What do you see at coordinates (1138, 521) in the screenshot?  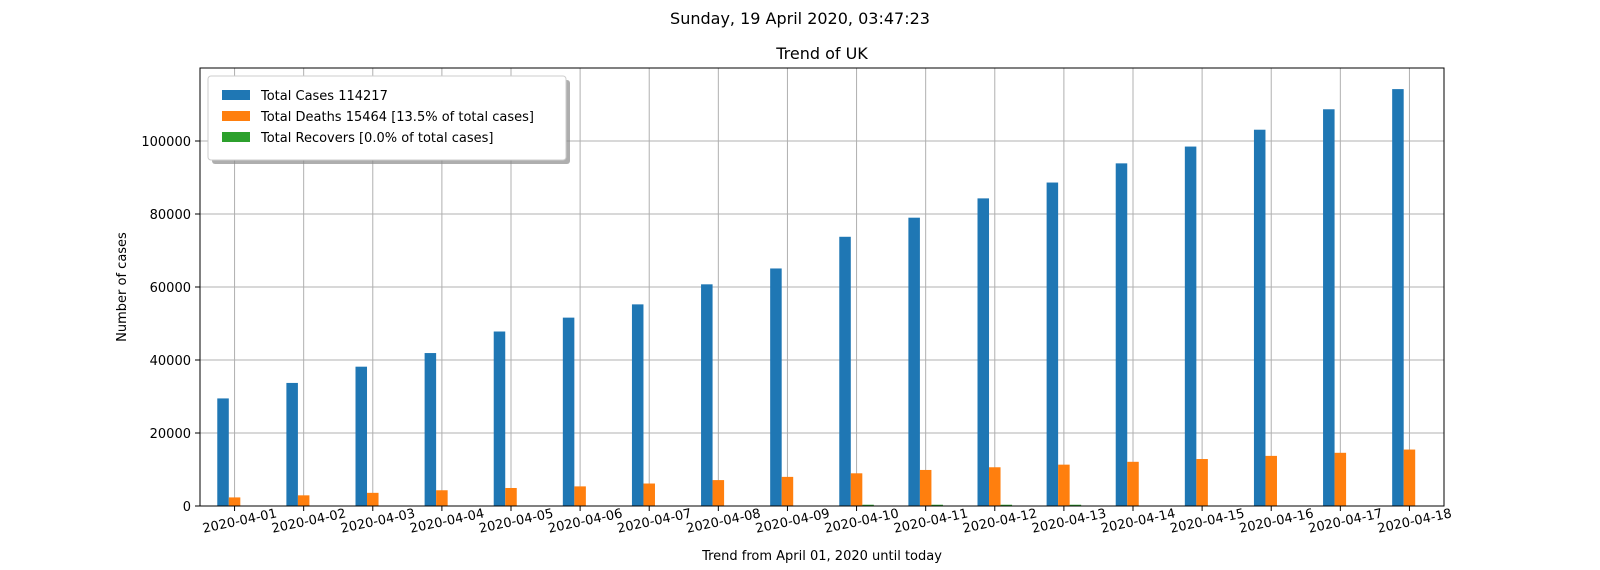 I see `x-tick-label: 2020-04-14` at bounding box center [1138, 521].